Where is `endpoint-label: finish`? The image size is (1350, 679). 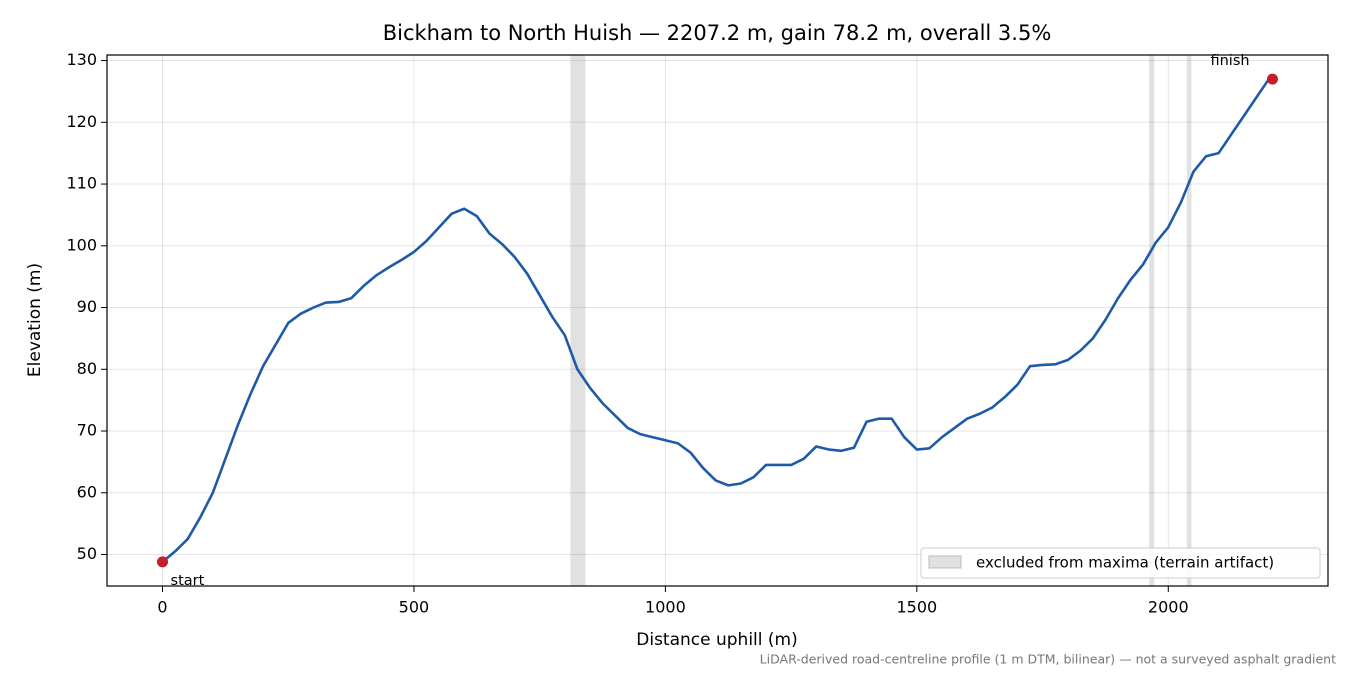
endpoint-label: finish is located at coordinates (1229, 61).